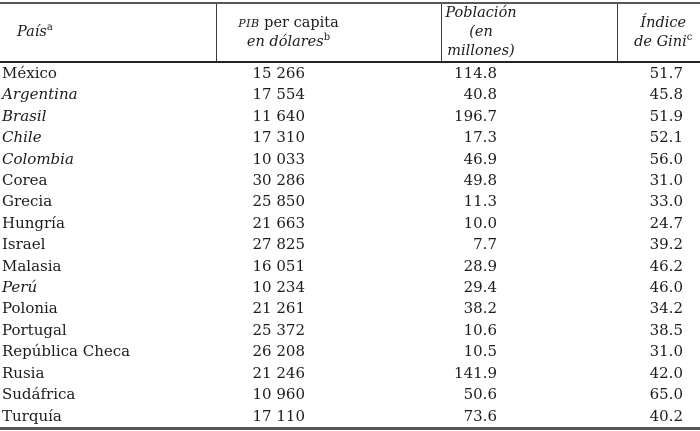 The width and height of the screenshot is (700, 431). What do you see at coordinates (108, 33) in the screenshot?
I see `column-header-country: Paísa` at bounding box center [108, 33].